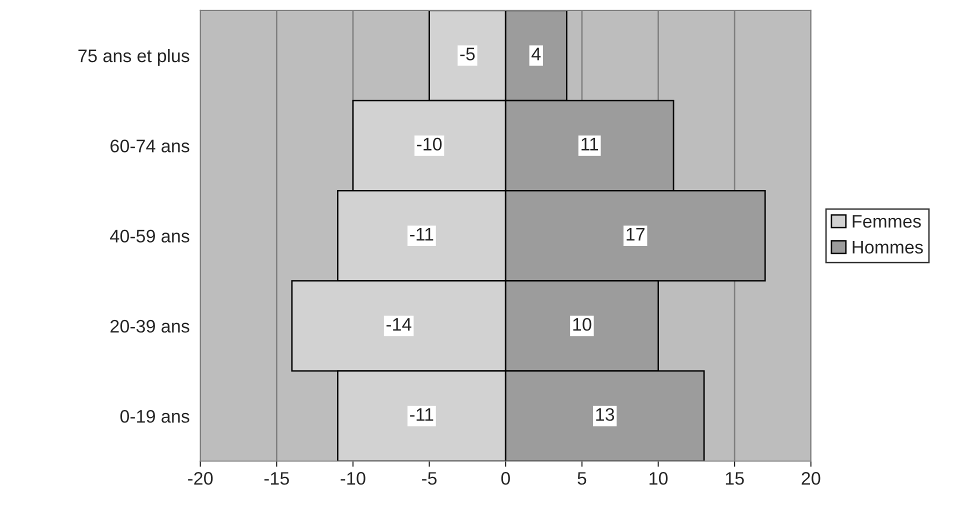 This screenshot has height=524, width=954. Describe the element at coordinates (276, 478) in the screenshot. I see `x-tick-label: -15` at that location.